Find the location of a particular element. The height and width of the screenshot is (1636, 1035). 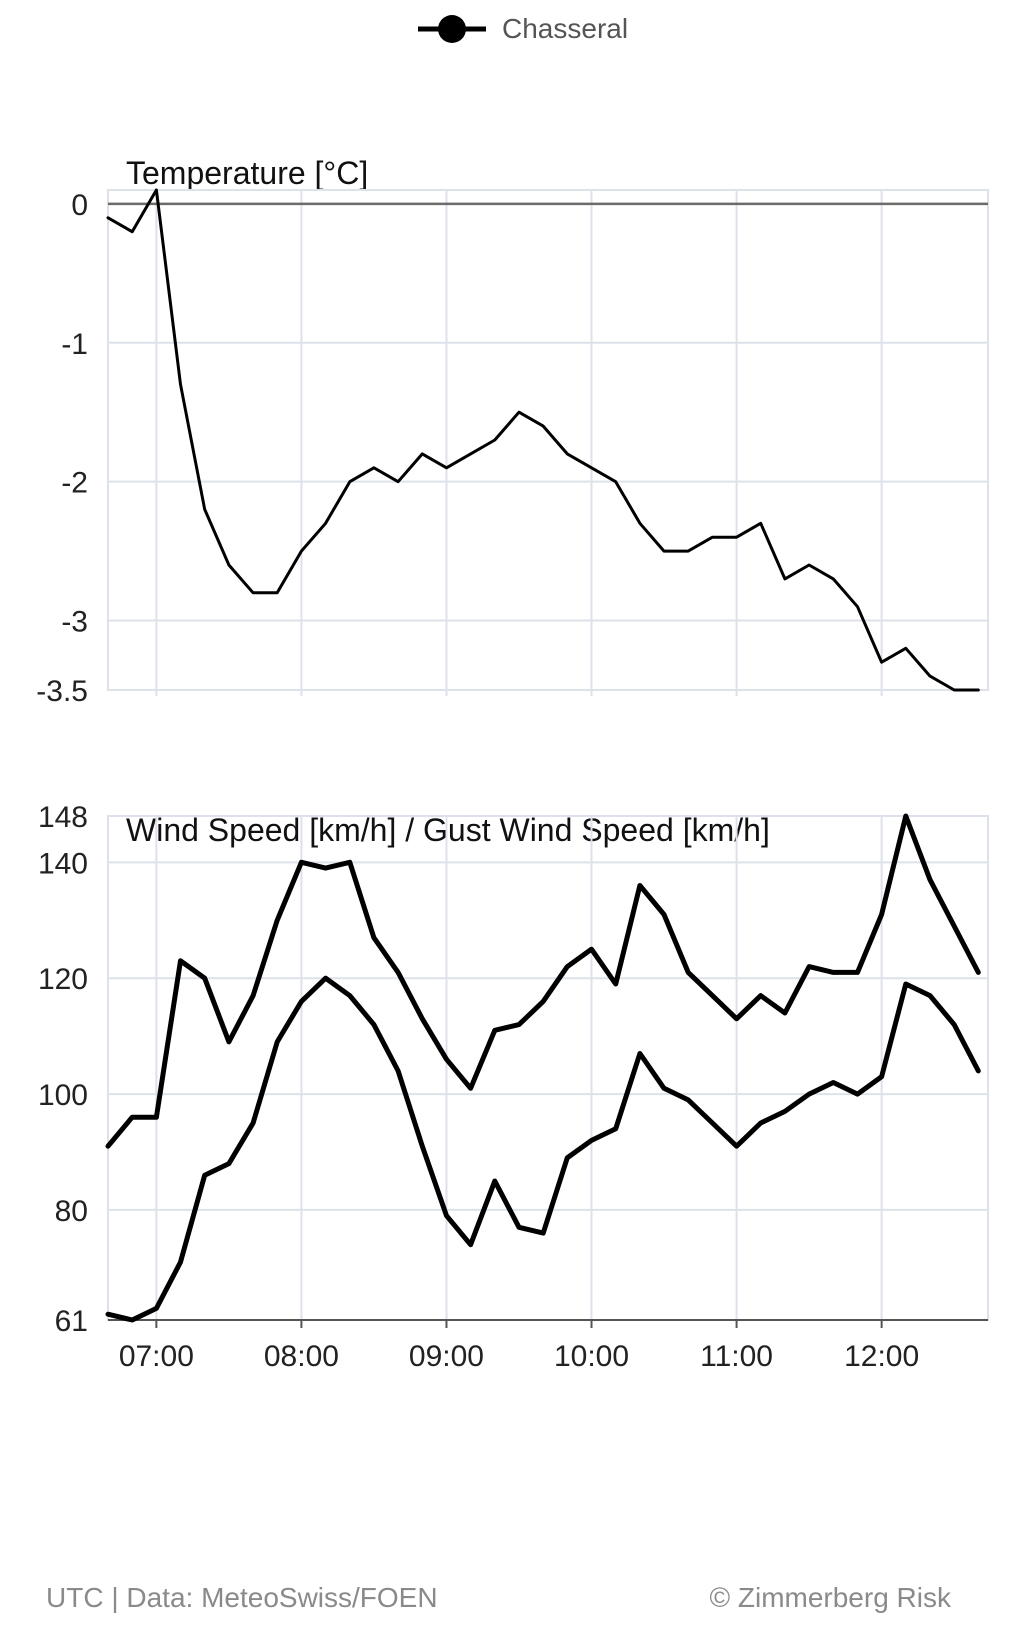

y-tick-label: 0 is located at coordinates (79, 205).